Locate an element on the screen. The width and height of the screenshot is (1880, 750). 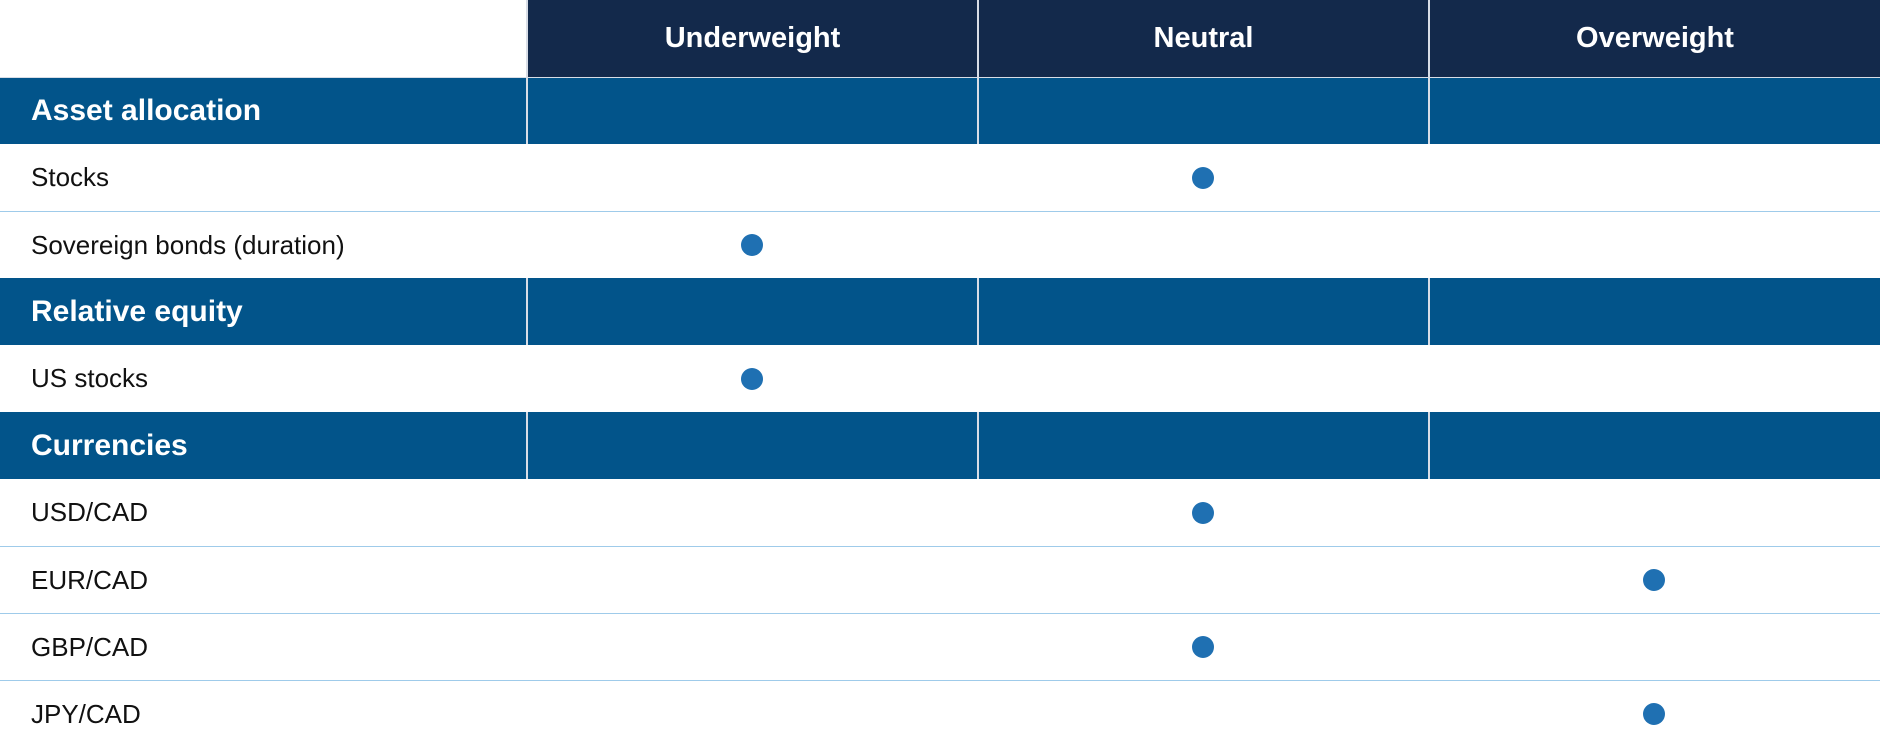
item-row: Stocks is located at coordinates (940, 177).